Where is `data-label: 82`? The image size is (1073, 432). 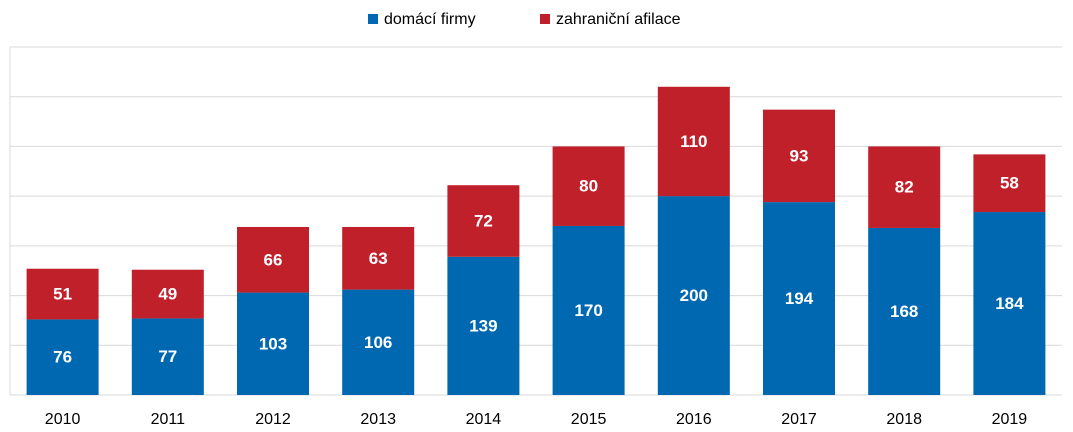
data-label: 82 is located at coordinates (904, 187).